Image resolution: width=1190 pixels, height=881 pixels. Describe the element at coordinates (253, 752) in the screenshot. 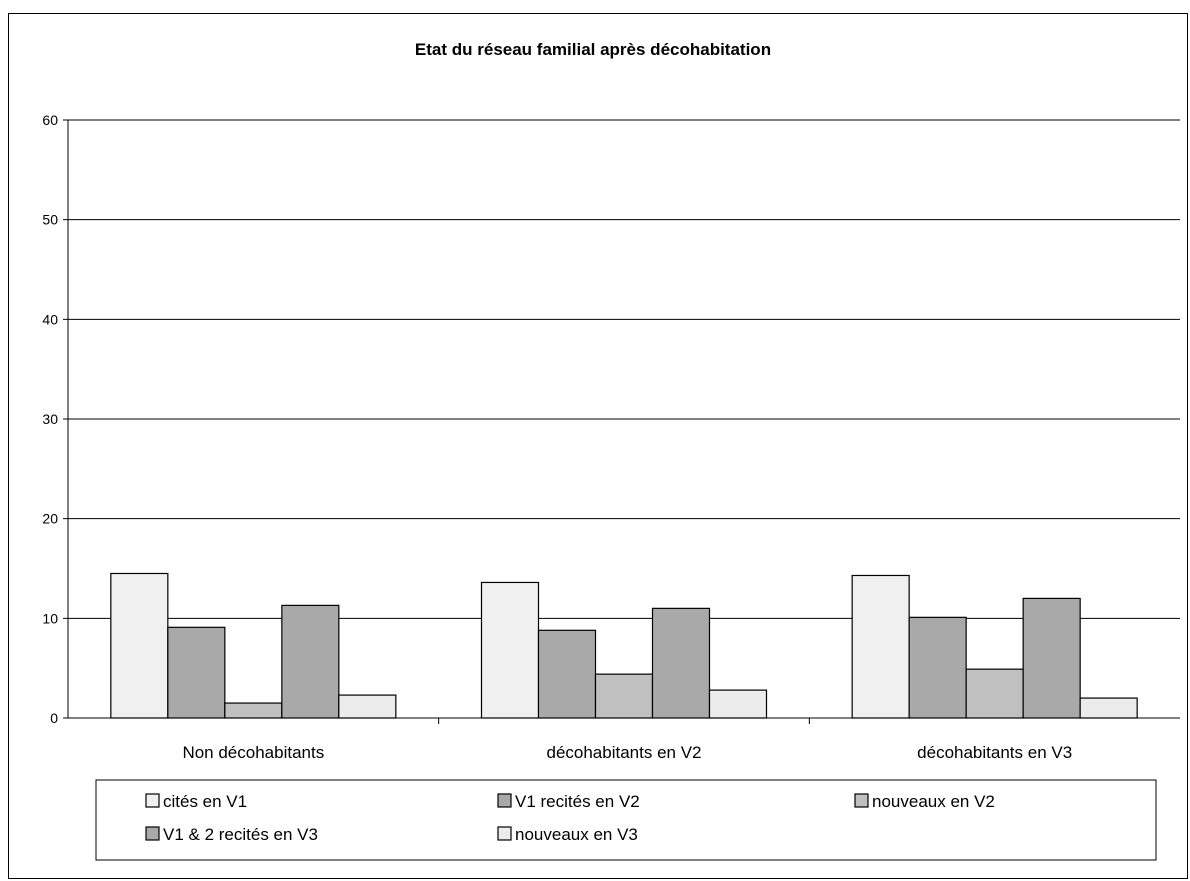

I see `x-tick-label: Non décohabitants` at that location.